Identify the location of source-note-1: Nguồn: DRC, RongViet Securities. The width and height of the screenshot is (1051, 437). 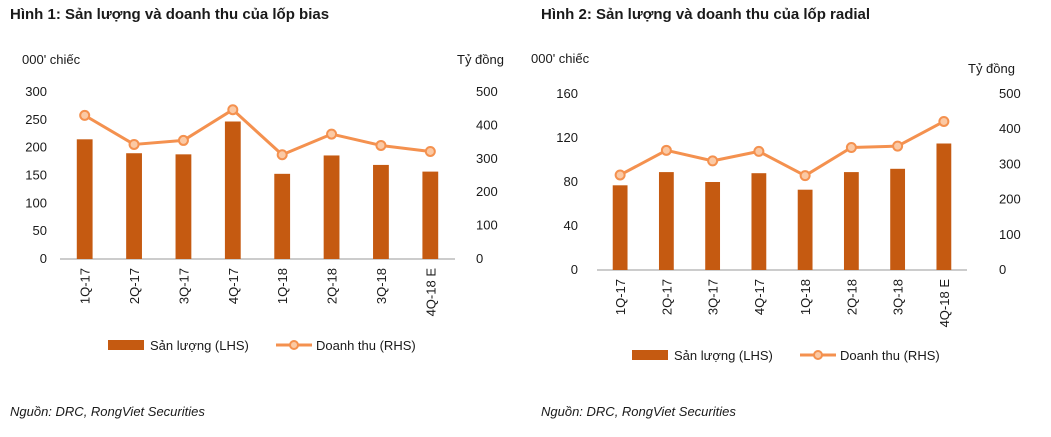
(107, 411).